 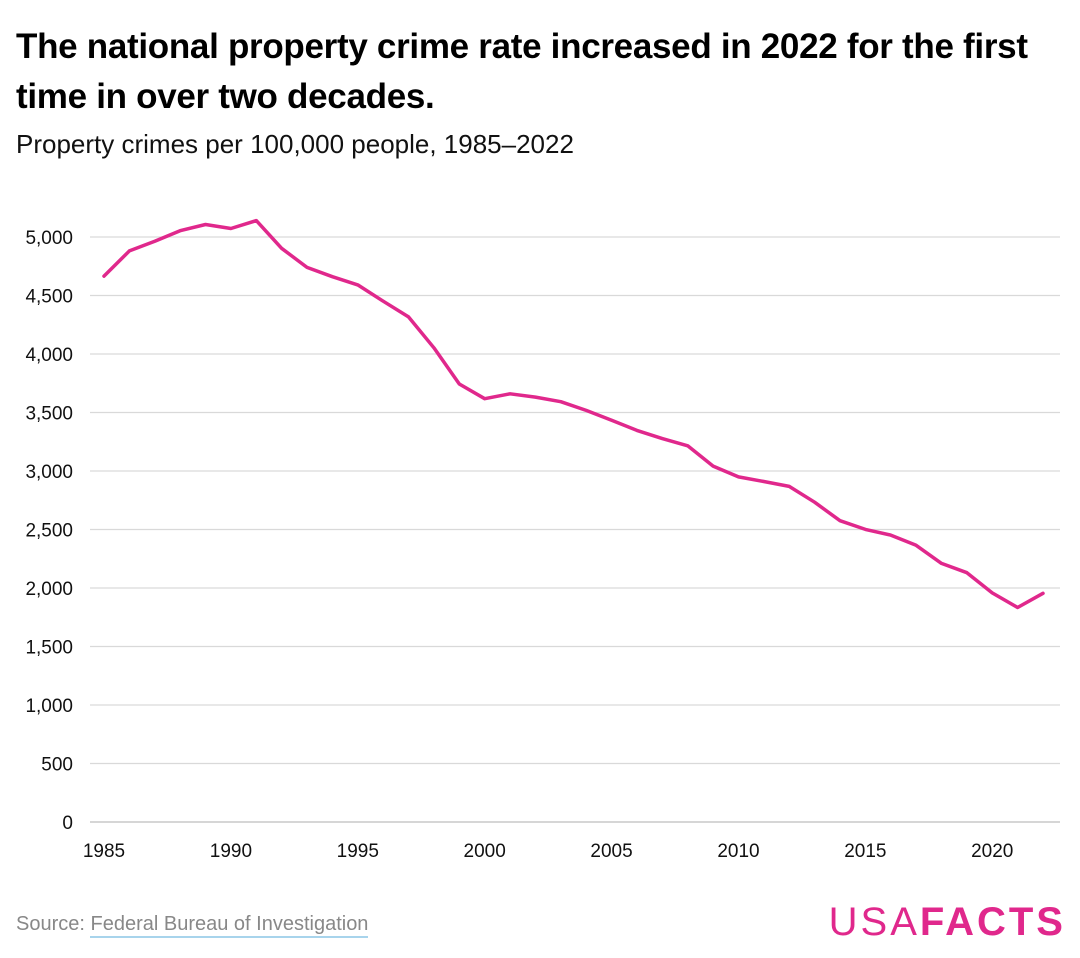 What do you see at coordinates (358, 851) in the screenshot?
I see `x-tick-label: 1995` at bounding box center [358, 851].